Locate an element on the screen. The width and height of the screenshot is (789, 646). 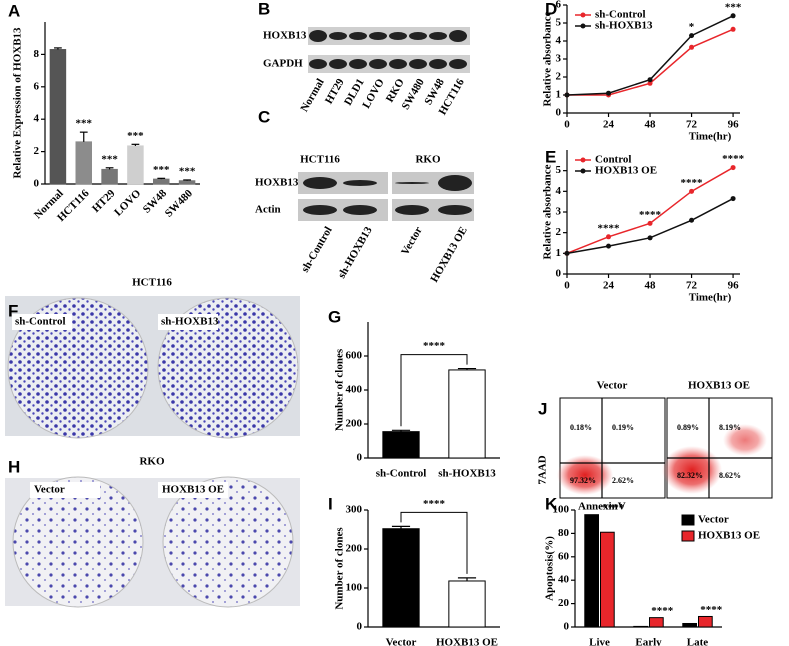
bracket is located at coordinates (434, 542).